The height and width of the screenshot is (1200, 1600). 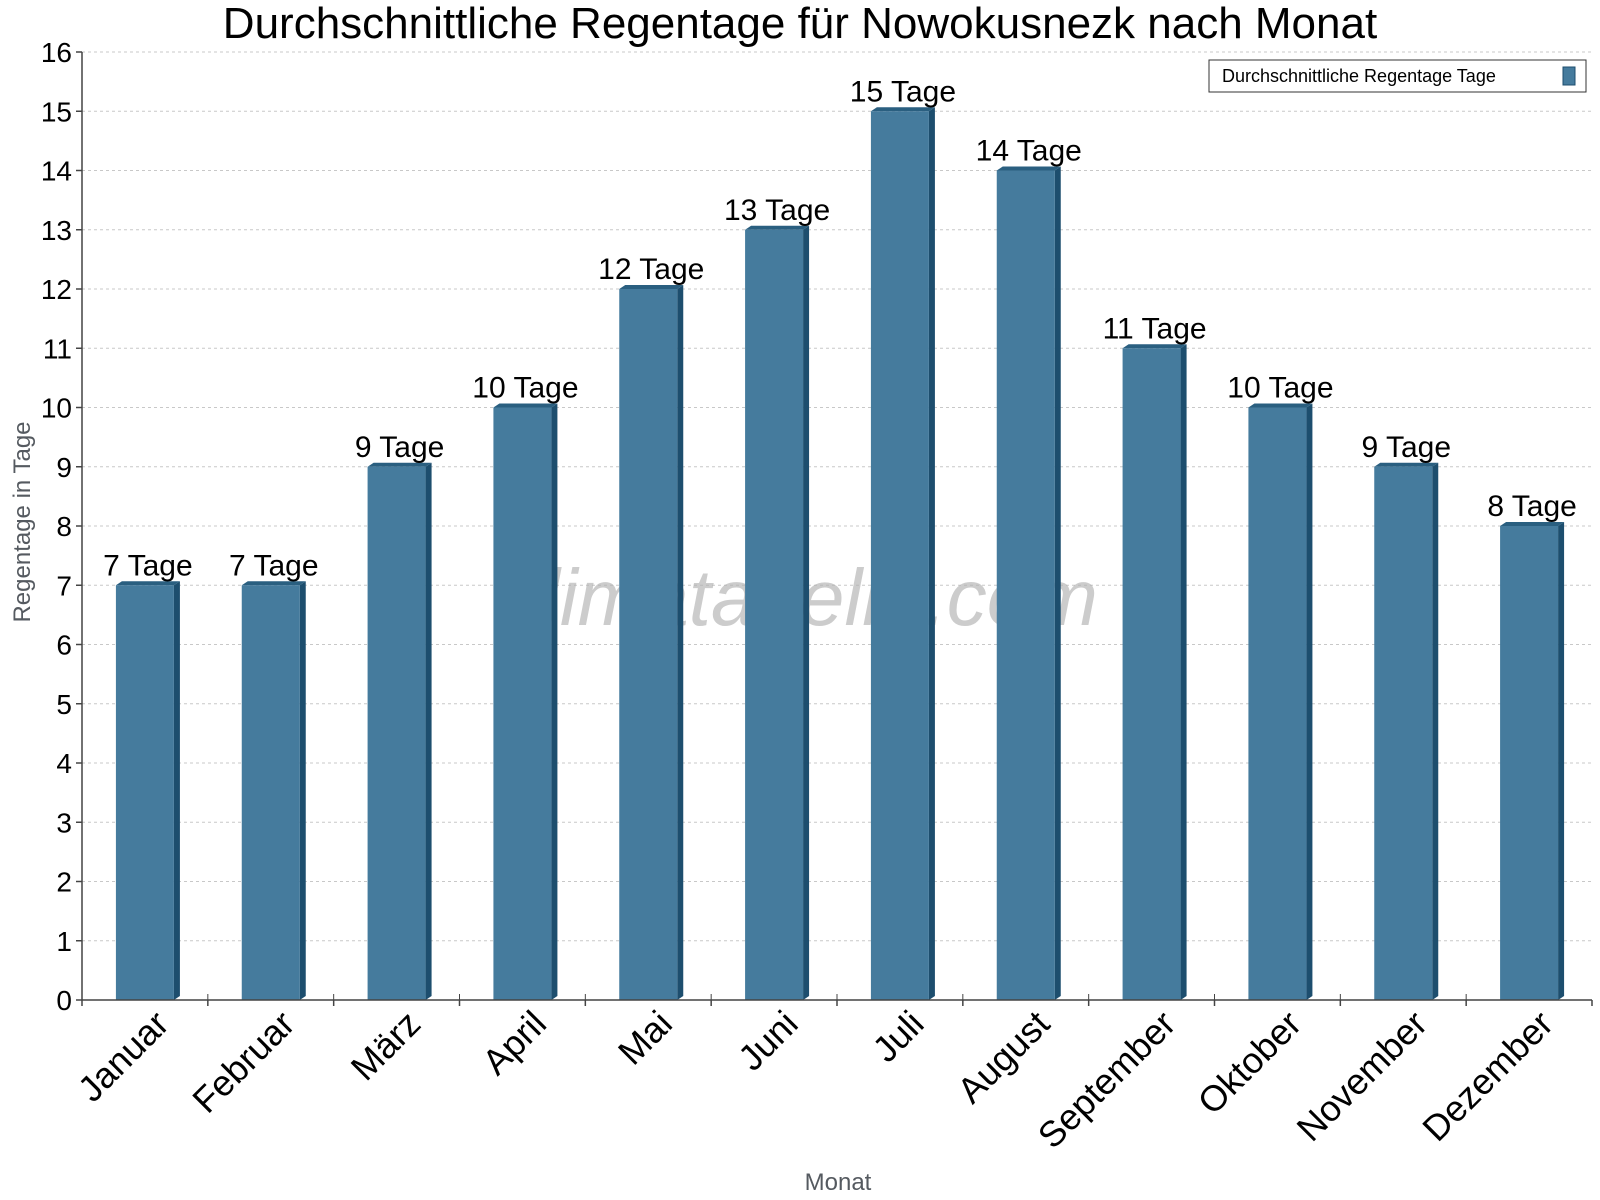 What do you see at coordinates (1532, 506) in the screenshot?
I see `data-label: 8 Tage` at bounding box center [1532, 506].